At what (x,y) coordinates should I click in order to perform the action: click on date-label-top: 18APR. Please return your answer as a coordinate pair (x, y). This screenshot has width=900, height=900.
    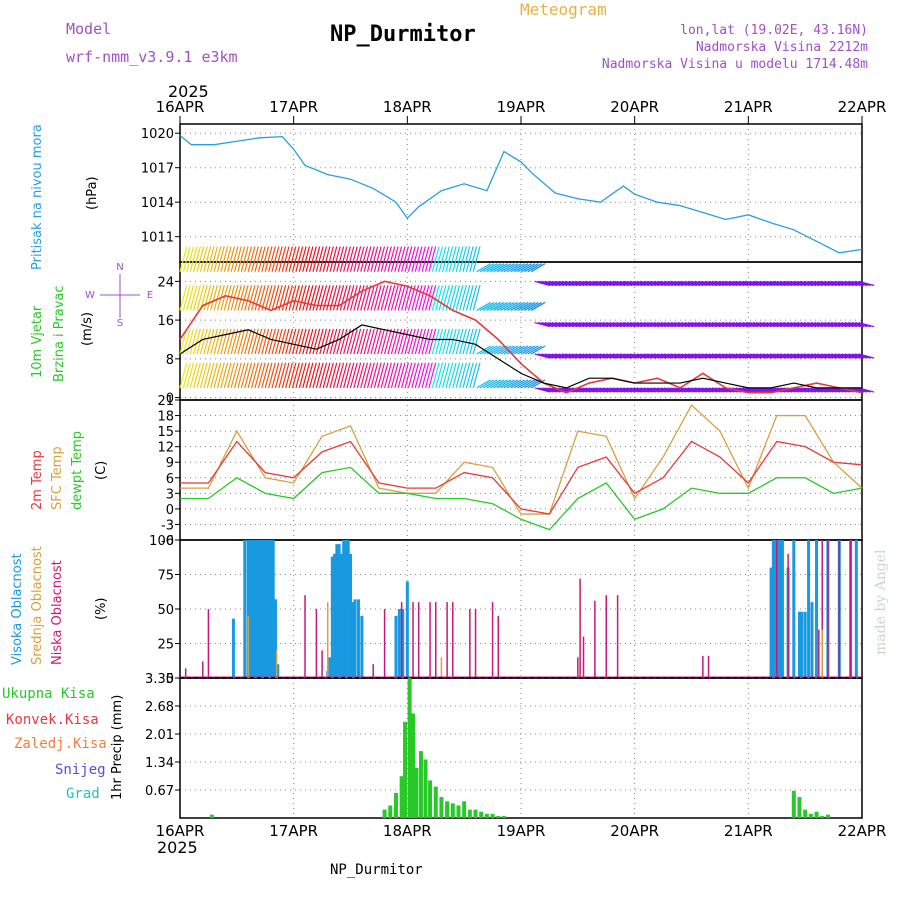
    Looking at the image, I should click on (407, 107).